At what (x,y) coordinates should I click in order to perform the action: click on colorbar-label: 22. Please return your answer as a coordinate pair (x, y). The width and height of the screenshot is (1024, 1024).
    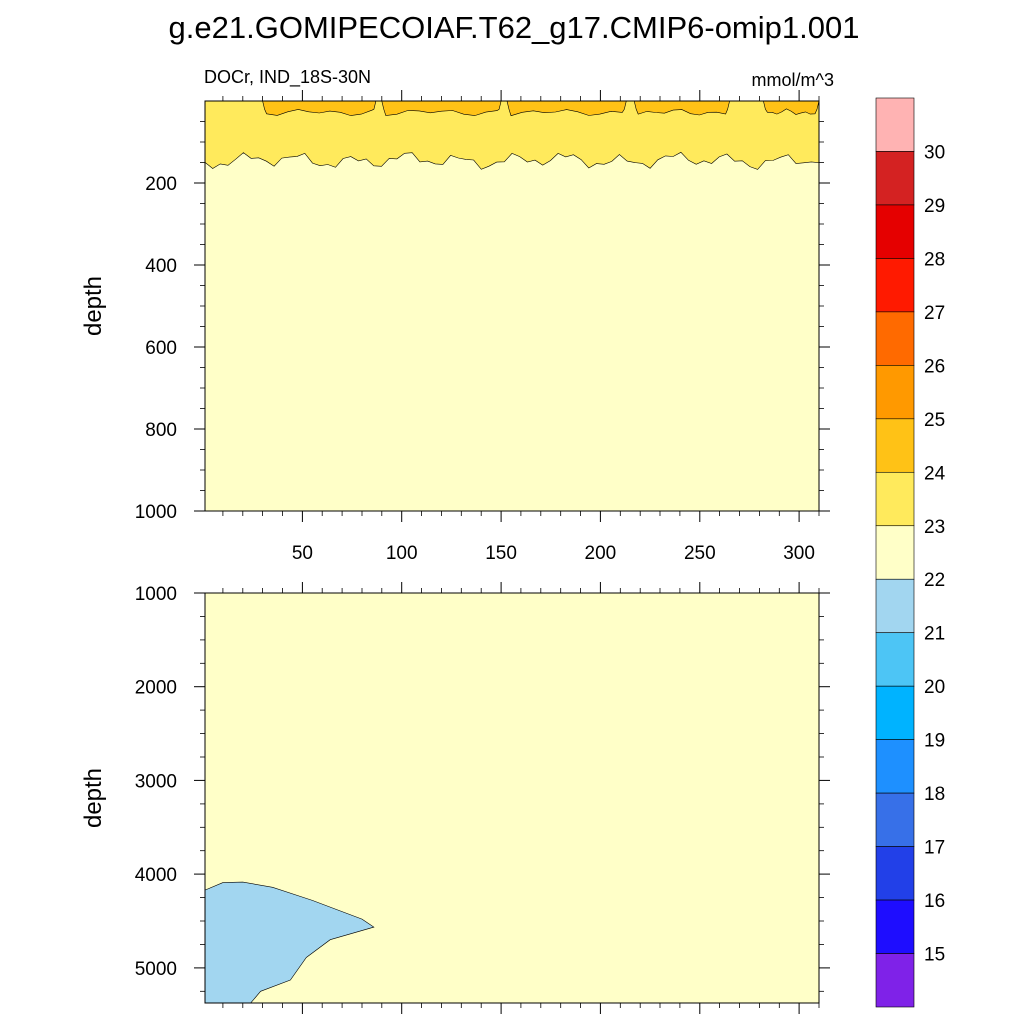
    Looking at the image, I should click on (934, 580).